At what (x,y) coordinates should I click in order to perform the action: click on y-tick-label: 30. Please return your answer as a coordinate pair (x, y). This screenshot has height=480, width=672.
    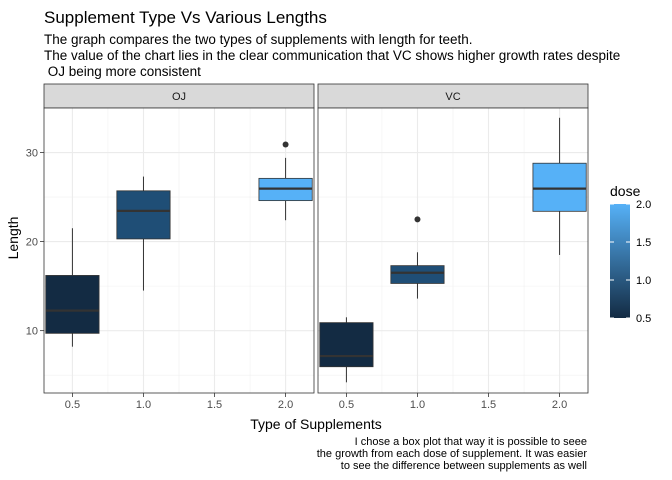
    Looking at the image, I should click on (32, 154).